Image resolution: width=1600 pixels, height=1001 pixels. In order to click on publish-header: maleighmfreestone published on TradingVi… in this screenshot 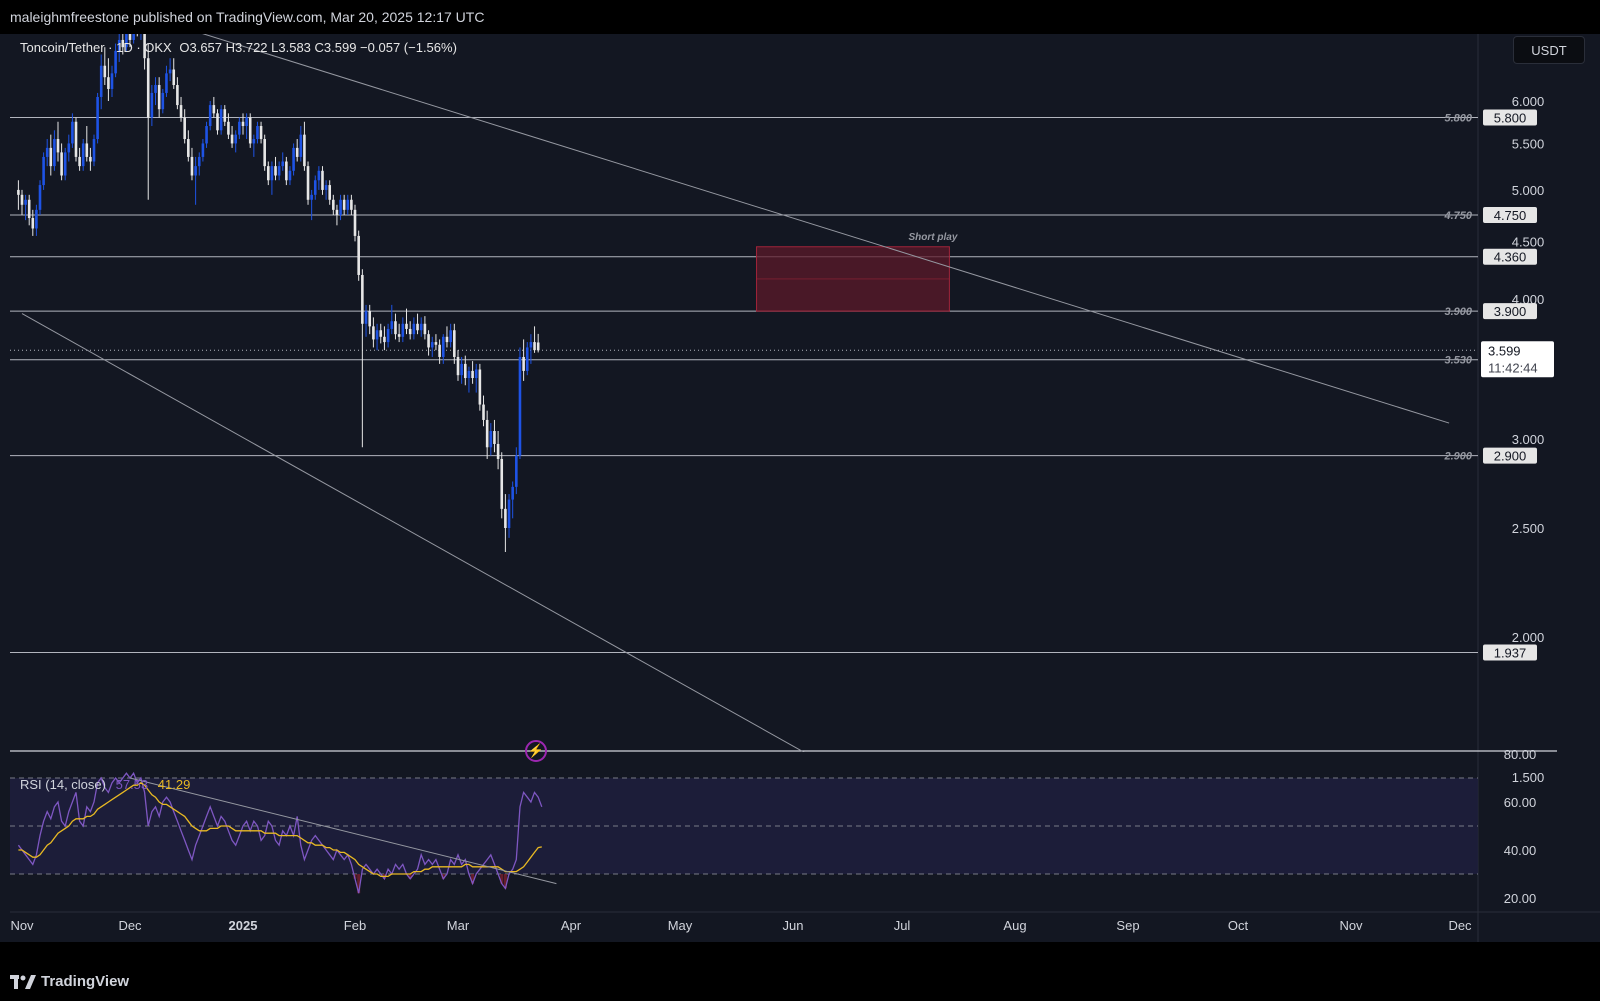, I will do `click(800, 17)`.